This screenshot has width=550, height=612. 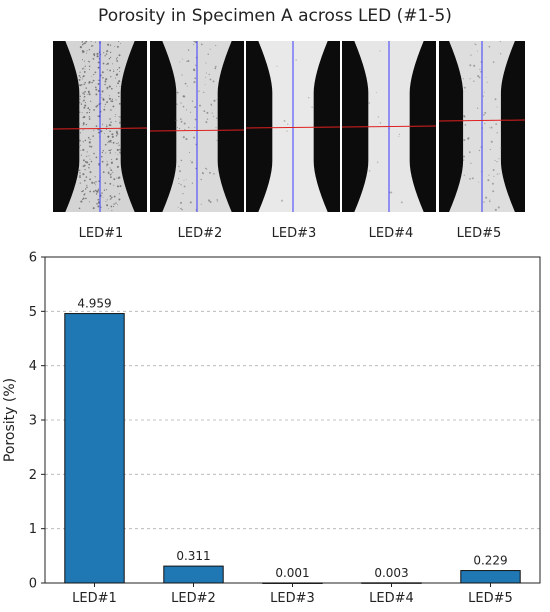 I want to click on bar-value-label: 0.311, so click(x=193, y=556).